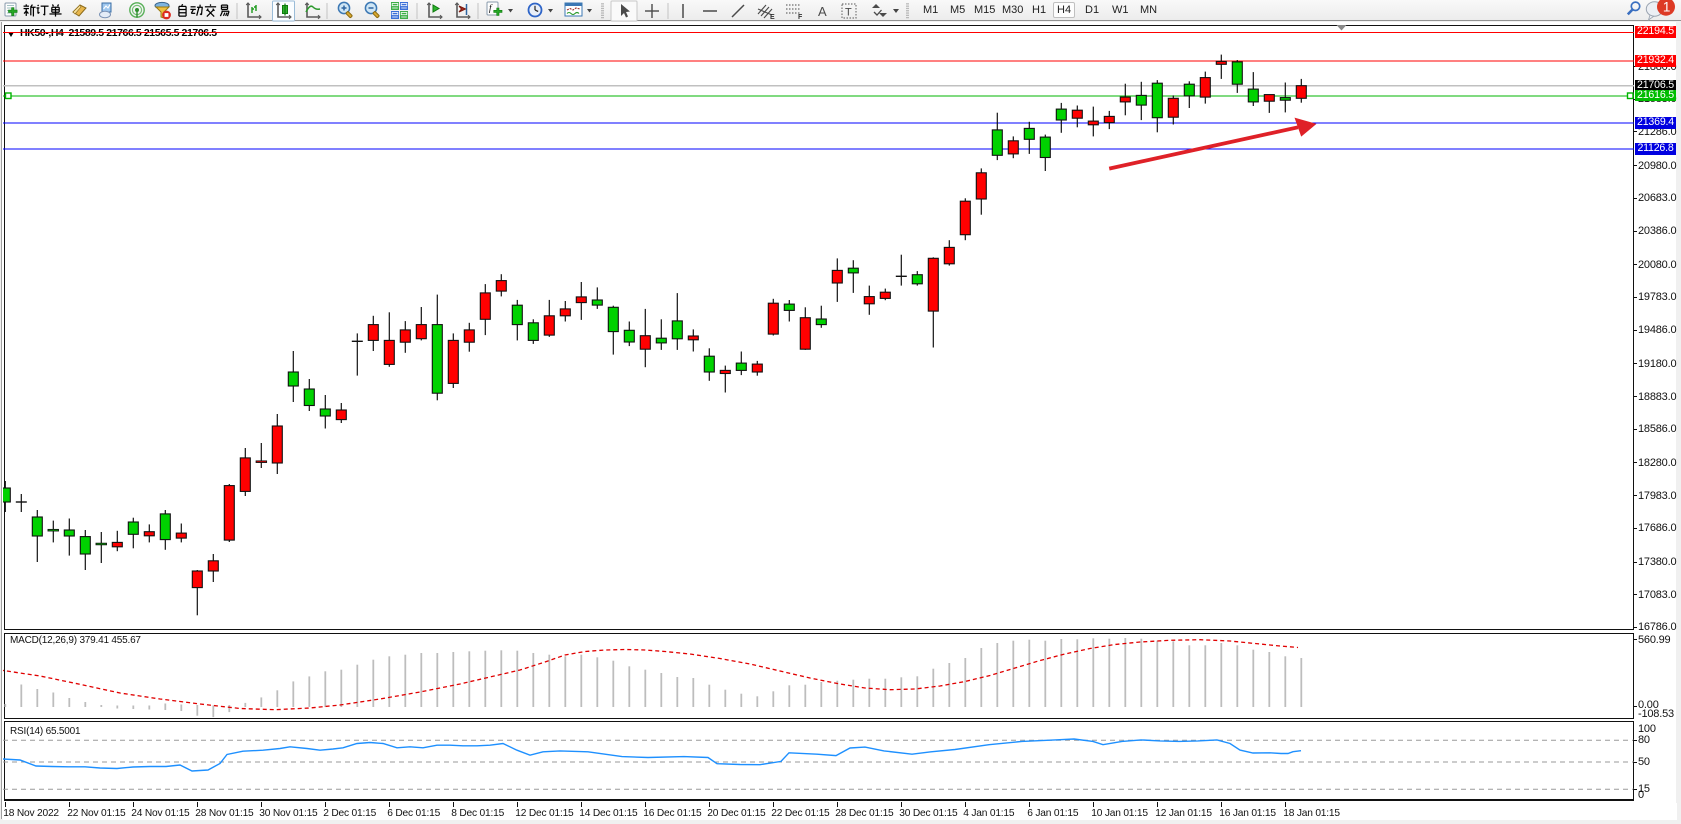  What do you see at coordinates (848, 13) in the screenshot?
I see `svg-text: T` at bounding box center [848, 13].